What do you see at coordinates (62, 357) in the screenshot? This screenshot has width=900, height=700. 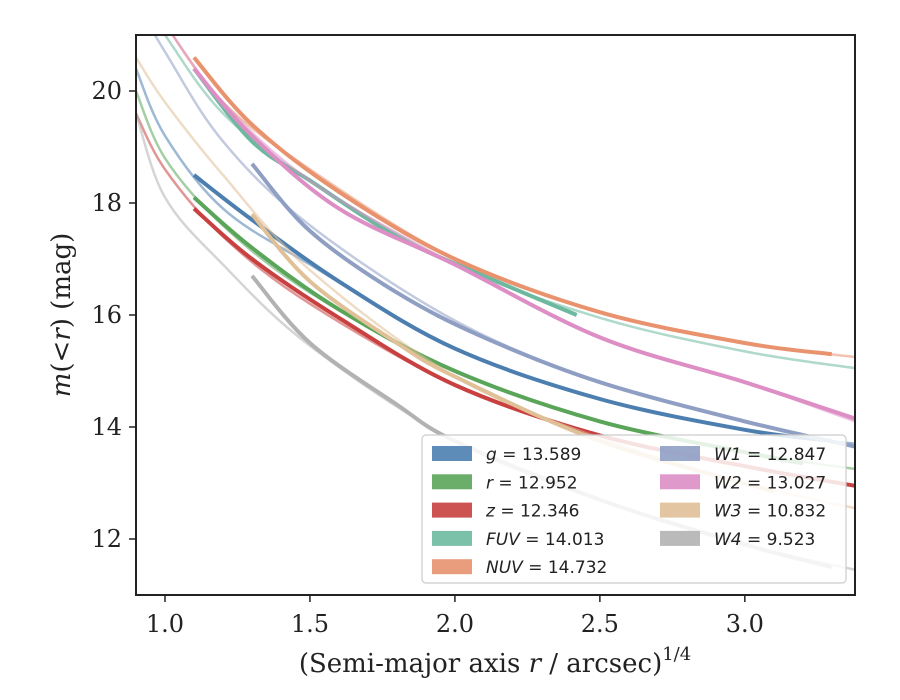 I see `y-axis-title-paren: (<` at bounding box center [62, 357].